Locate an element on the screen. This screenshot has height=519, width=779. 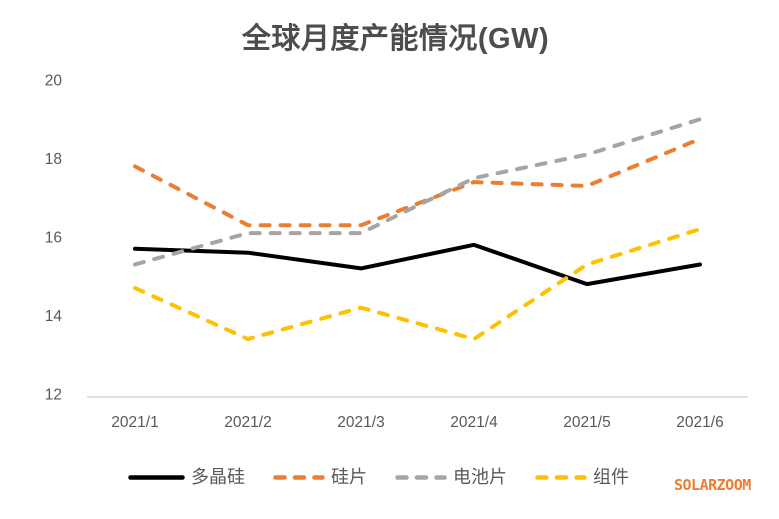
x-axis-tick-label: 2021/1 is located at coordinates (134, 422).